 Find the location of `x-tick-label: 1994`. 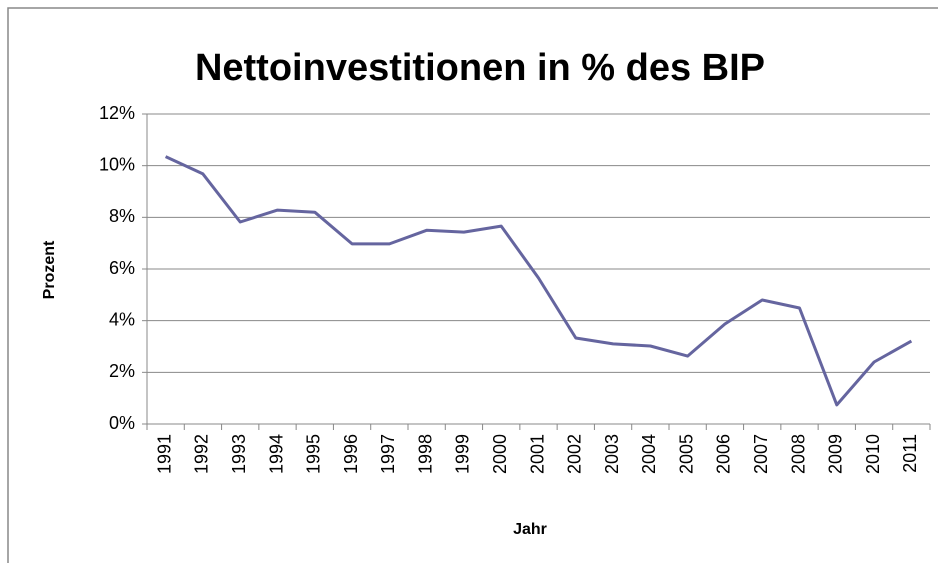

x-tick-label: 1994 is located at coordinates (276, 454).